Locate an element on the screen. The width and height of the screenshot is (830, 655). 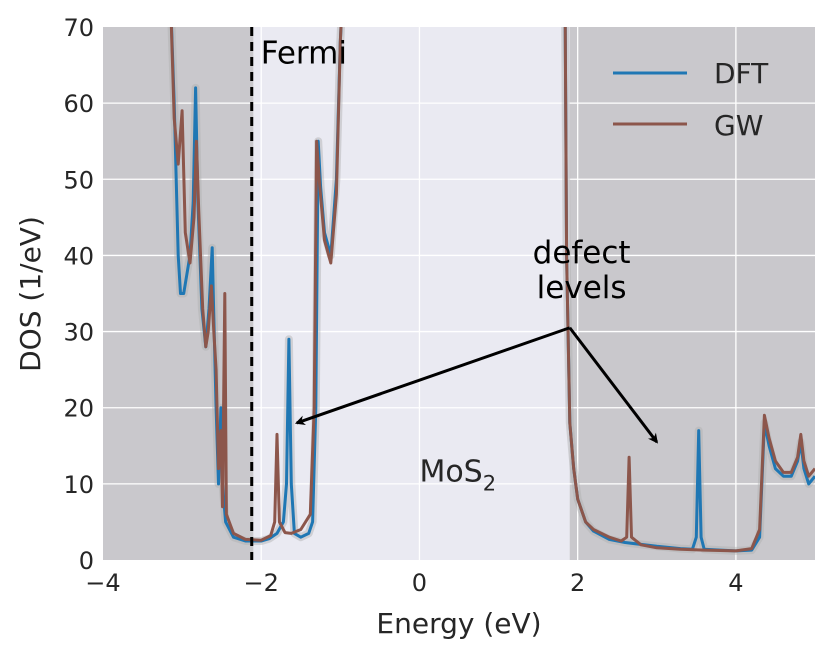
y-tick-label: 0 is located at coordinates (86, 561).